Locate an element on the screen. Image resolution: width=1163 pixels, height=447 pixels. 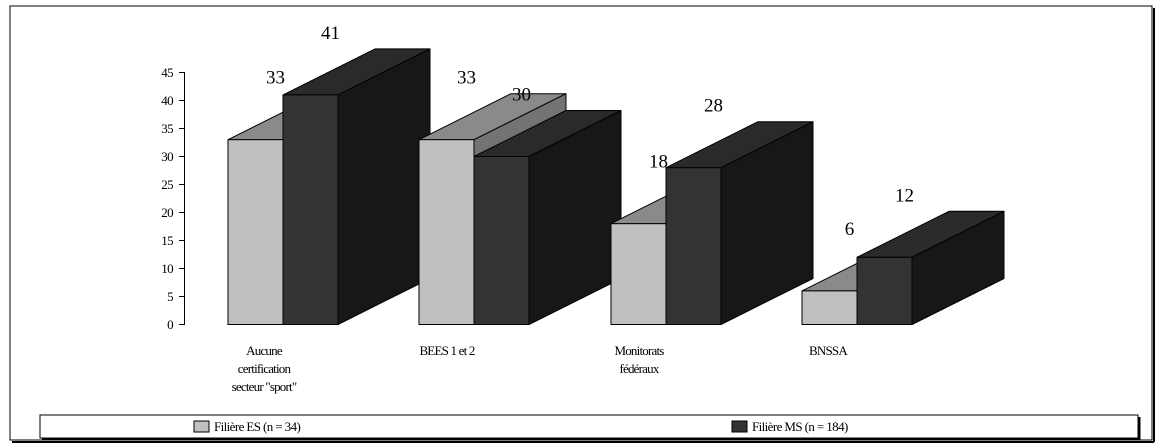
category-label: secteur "sport" is located at coordinates (264, 386).